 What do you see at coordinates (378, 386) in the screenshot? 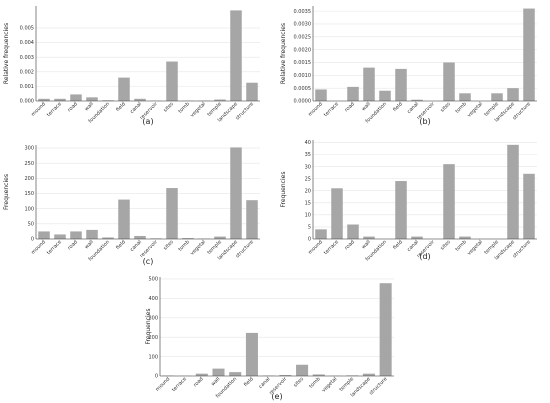
I see `x-tick-label: structure` at bounding box center [378, 386].